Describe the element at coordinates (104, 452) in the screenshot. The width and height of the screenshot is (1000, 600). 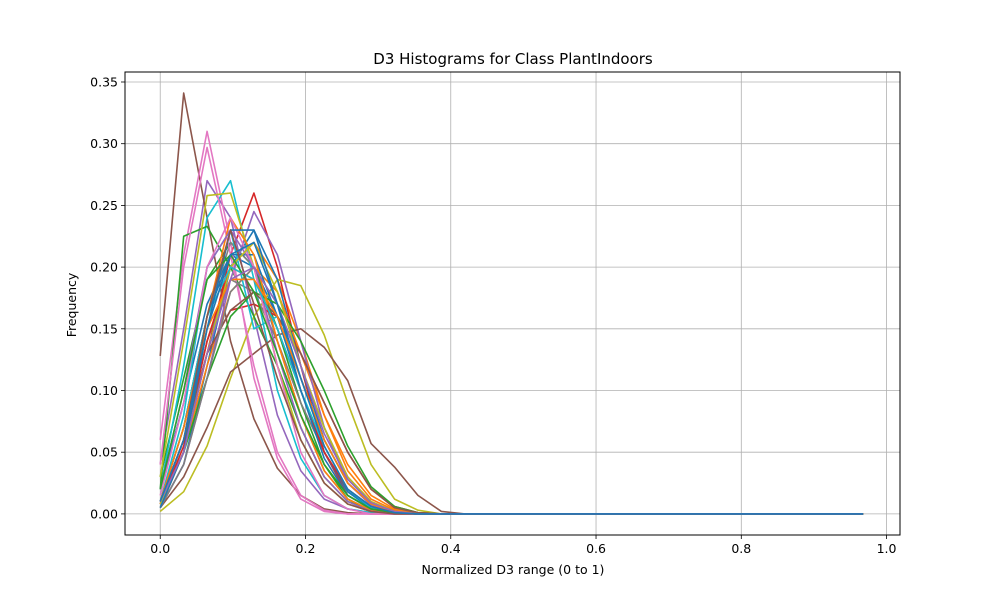
I see `y-tick-label: 0.05` at that location.